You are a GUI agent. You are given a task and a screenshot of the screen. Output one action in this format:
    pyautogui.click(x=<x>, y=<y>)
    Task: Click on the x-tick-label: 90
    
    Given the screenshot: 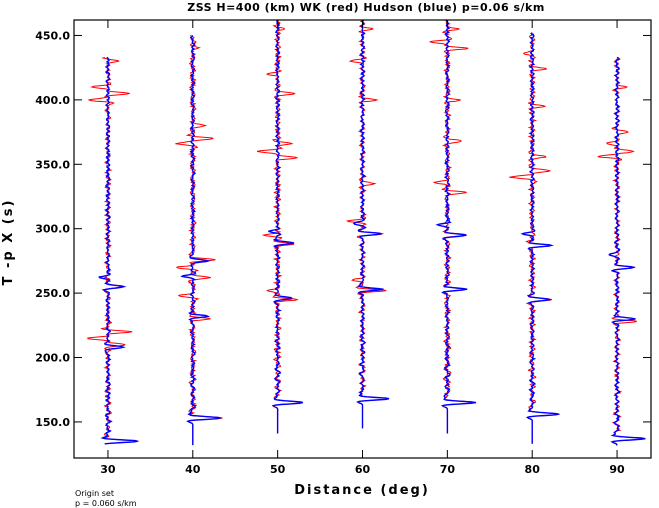 What is the action you would take?
    pyautogui.click(x=617, y=469)
    